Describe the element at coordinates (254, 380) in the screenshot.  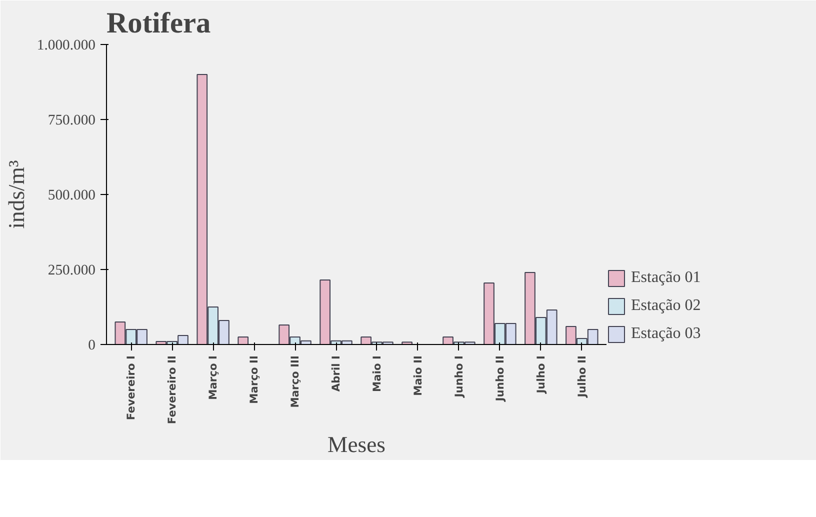
I see `x-tick-label: Março II` at that location.